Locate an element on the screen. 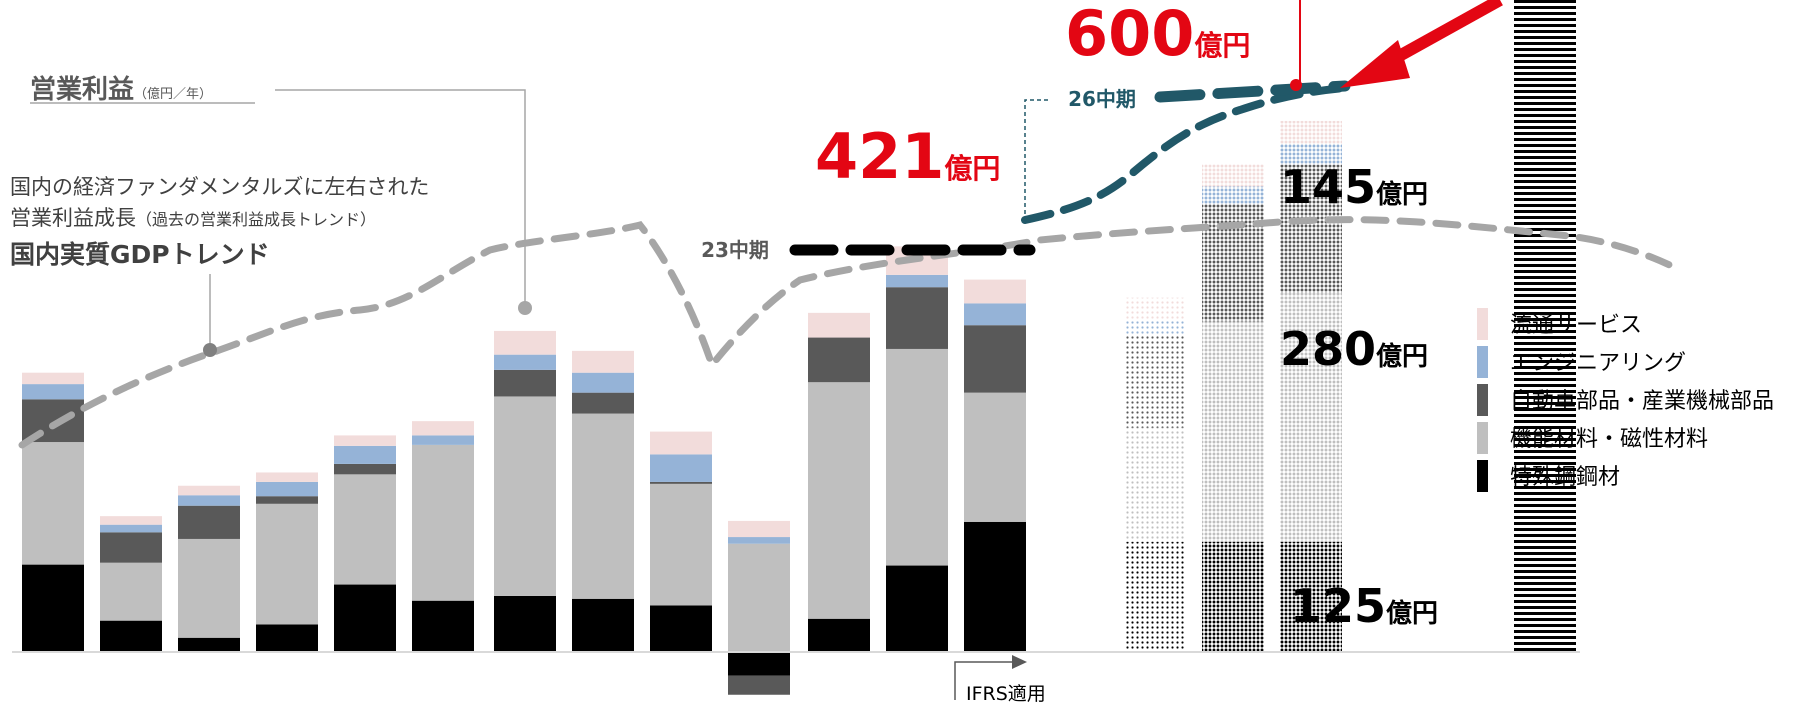  legend-label-0: 特殊鋼鋼材 is located at coordinates (1565, 477).